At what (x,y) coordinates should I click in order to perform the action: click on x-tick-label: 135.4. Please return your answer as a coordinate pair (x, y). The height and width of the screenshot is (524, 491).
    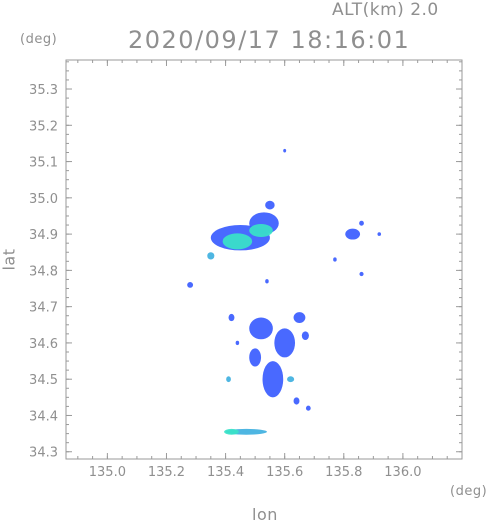
    Looking at the image, I should click on (225, 472).